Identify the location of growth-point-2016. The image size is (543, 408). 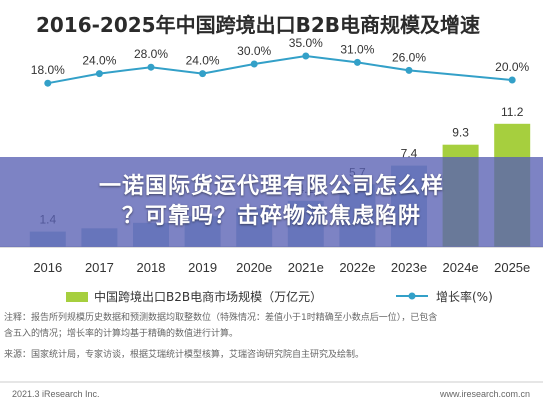
(48, 83).